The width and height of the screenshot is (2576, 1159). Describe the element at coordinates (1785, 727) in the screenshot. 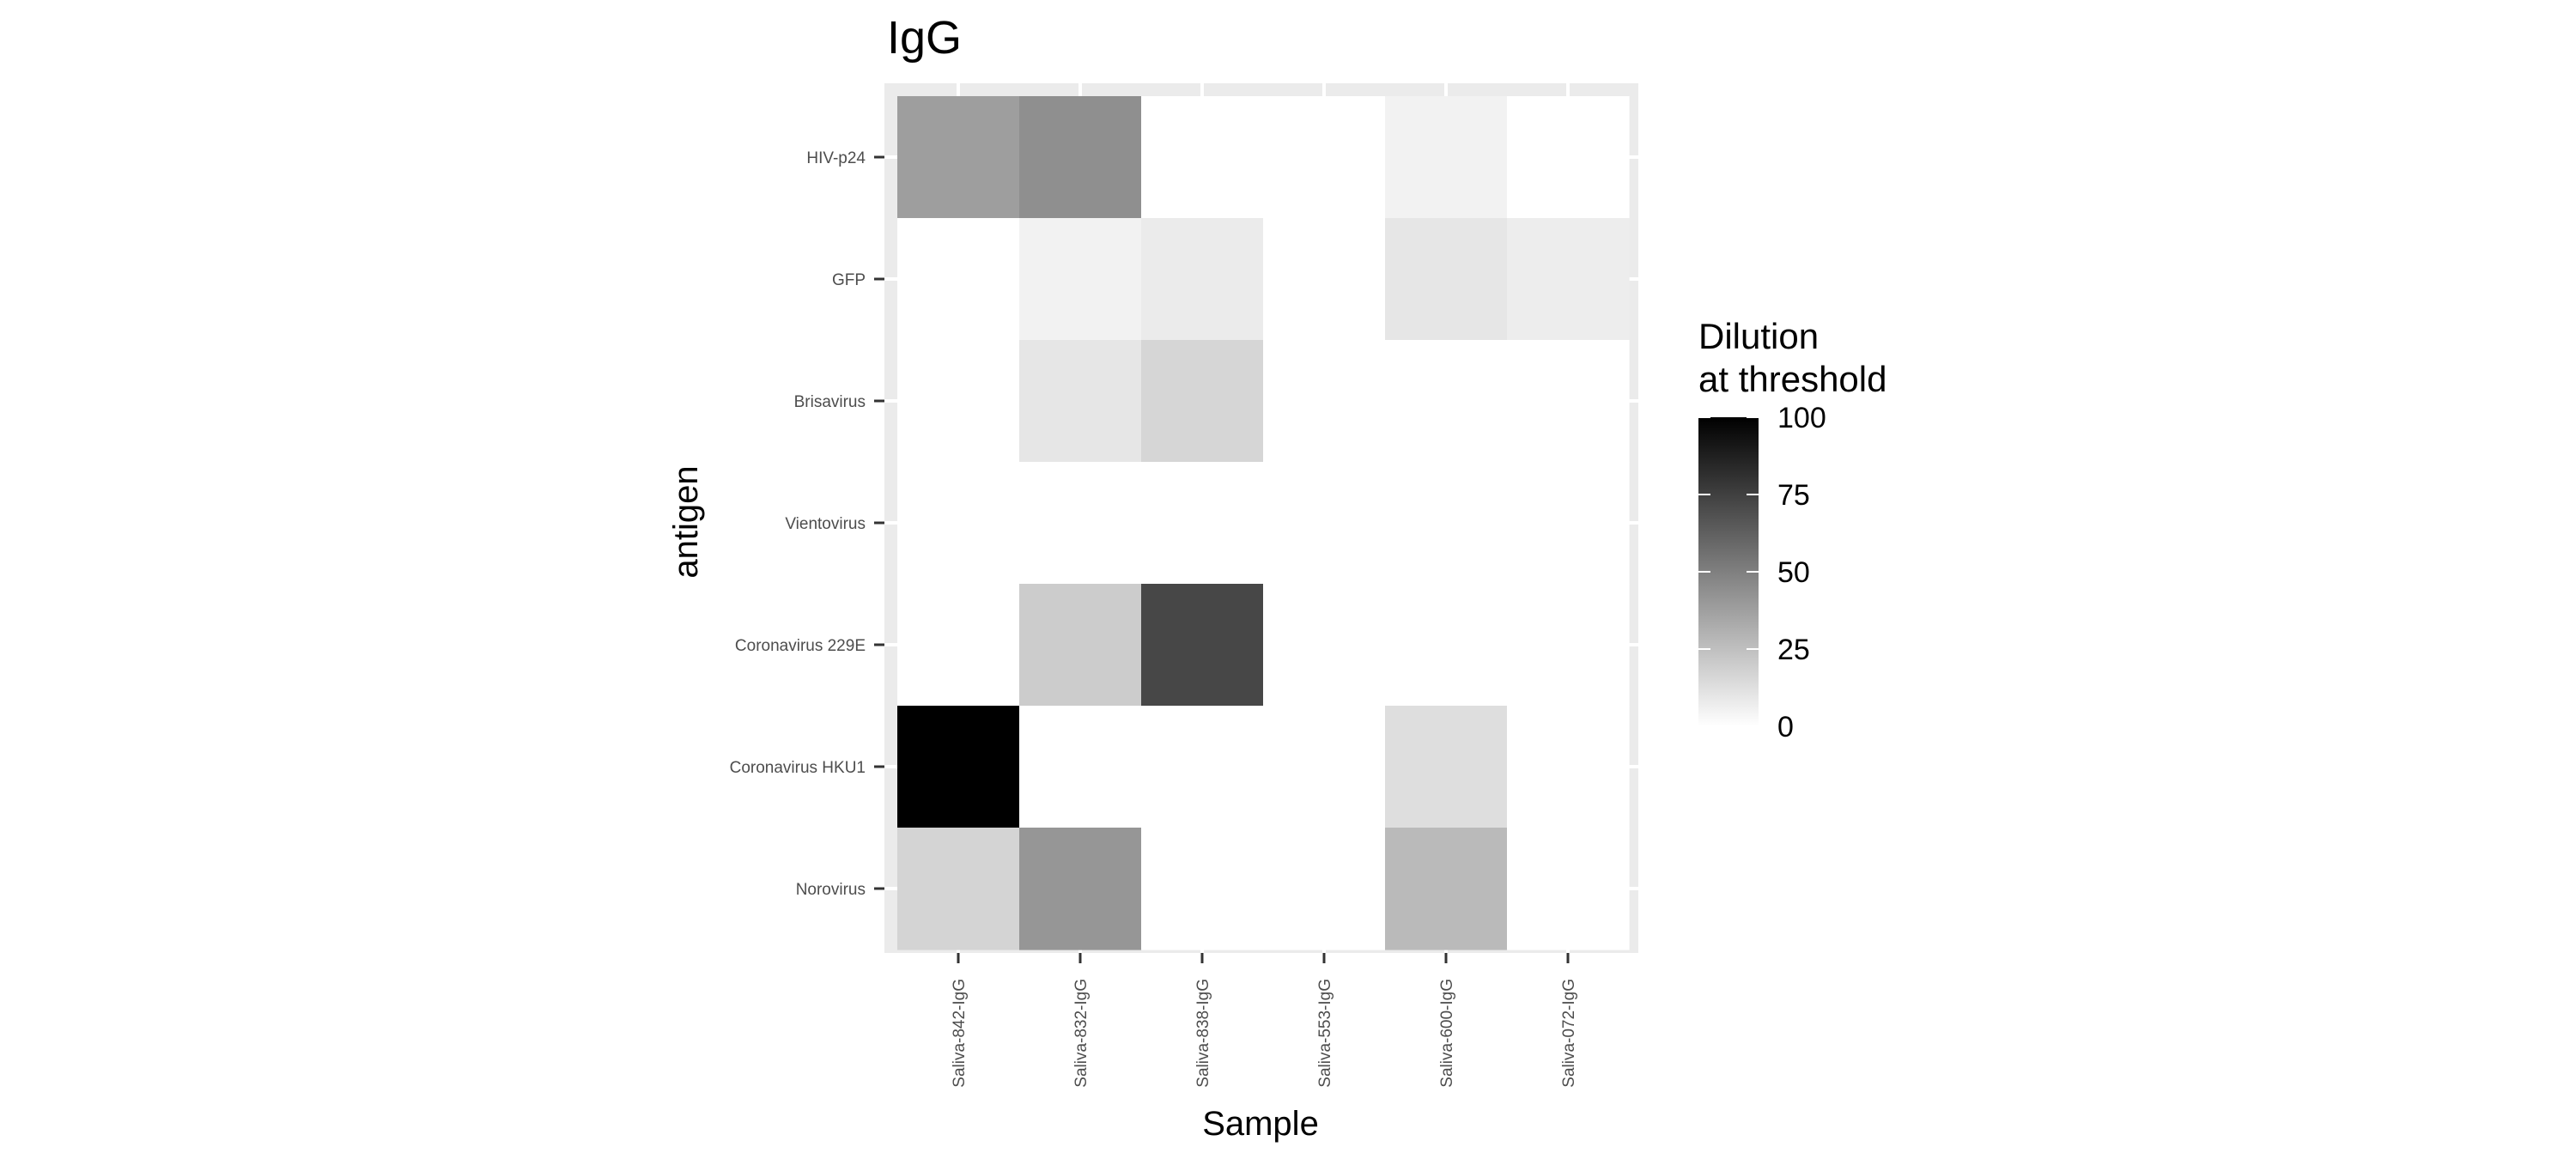

I see `legend-tick-label: 0` at that location.